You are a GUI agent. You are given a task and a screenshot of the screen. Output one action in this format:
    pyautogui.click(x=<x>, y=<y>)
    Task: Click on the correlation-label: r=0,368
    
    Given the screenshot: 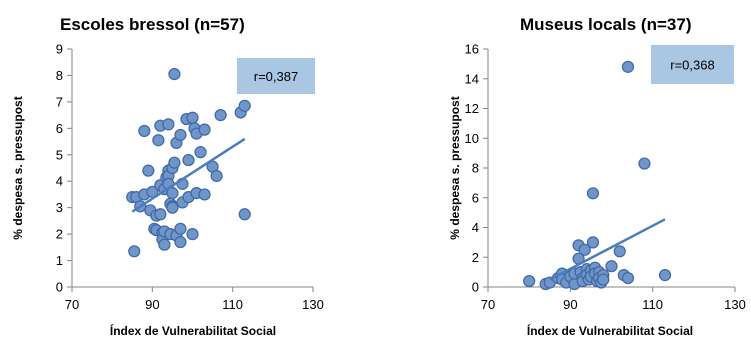 What is the action you would take?
    pyautogui.click(x=692, y=65)
    